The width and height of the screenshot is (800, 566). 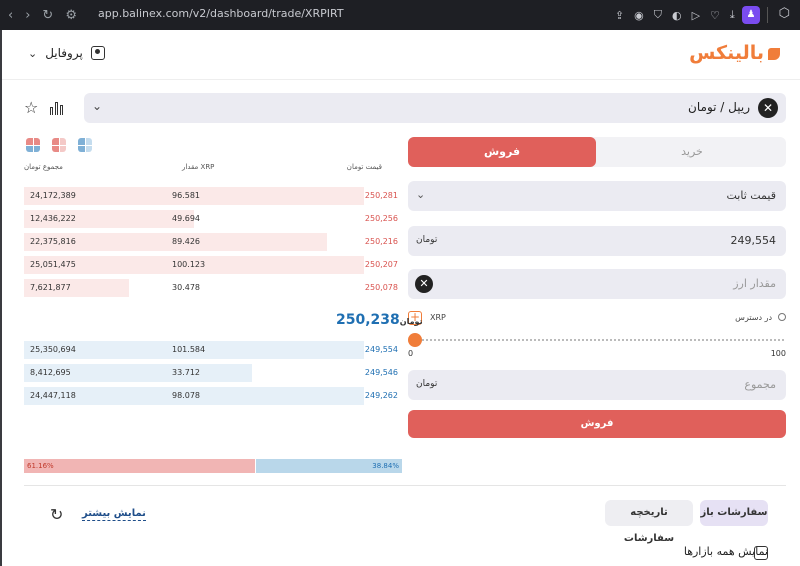 I want to click on camera-icon: ◉, so click(x=639, y=15).